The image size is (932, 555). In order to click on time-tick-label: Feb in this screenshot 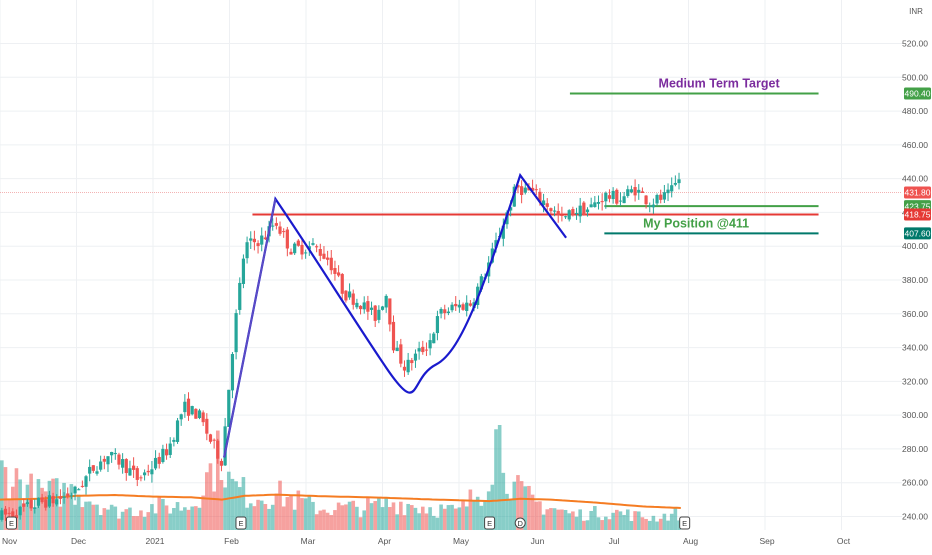, I will do `click(231, 541)`.